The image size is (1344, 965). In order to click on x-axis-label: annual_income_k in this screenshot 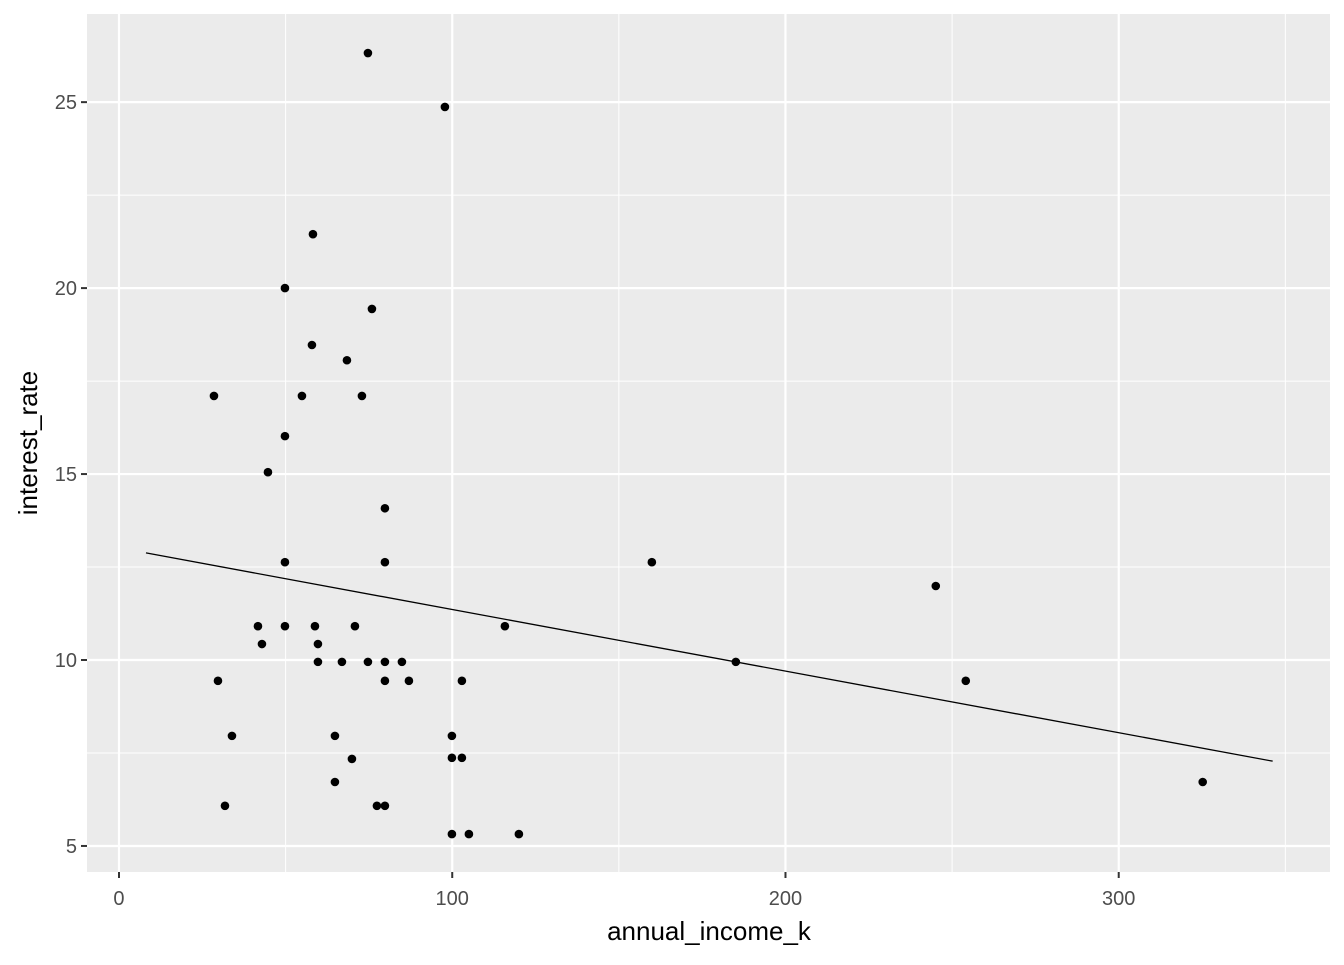, I will do `click(709, 931)`.